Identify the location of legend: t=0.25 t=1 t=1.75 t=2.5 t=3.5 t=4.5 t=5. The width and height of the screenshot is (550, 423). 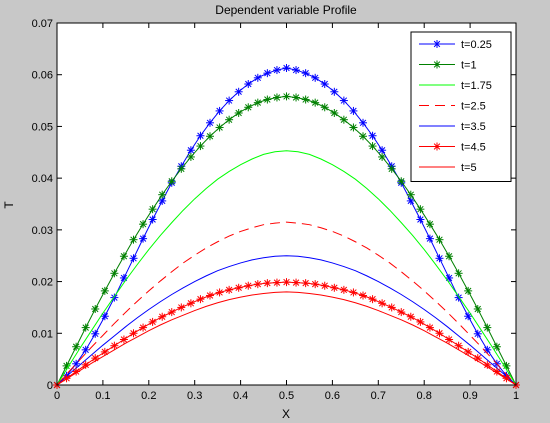
(461, 106).